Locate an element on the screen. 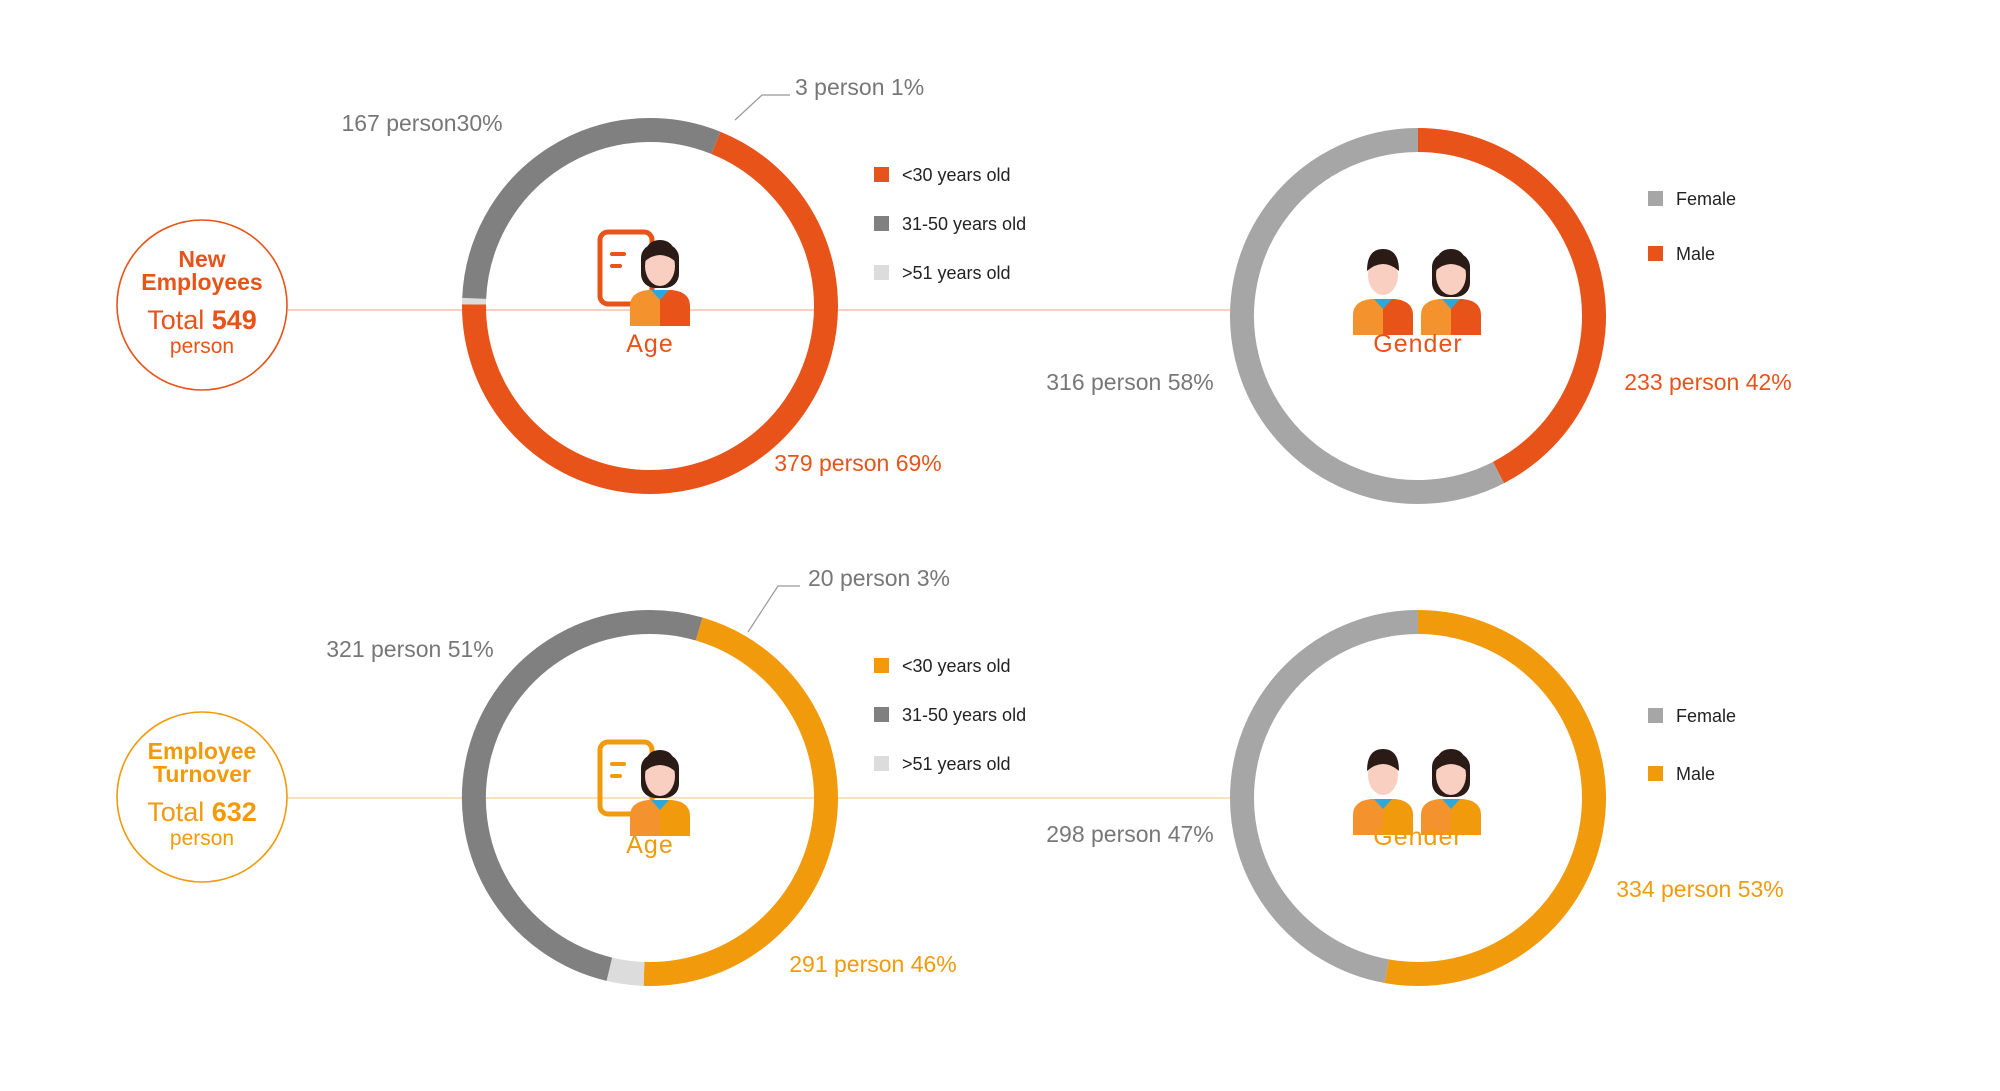 The image size is (2000, 1091). slice-data-label: 298 person 47% is located at coordinates (1130, 834).